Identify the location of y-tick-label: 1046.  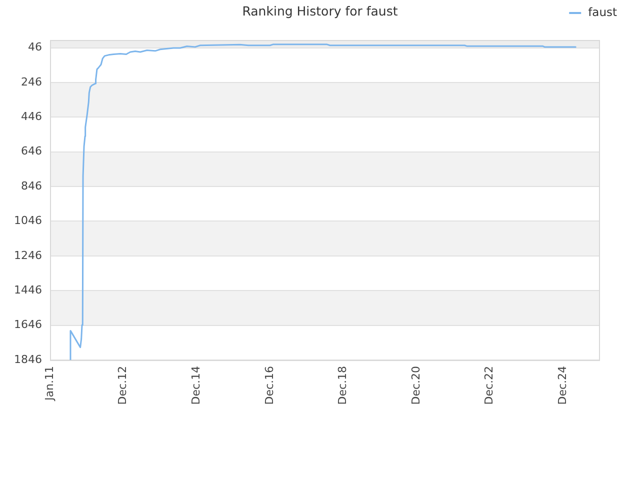
(28, 221).